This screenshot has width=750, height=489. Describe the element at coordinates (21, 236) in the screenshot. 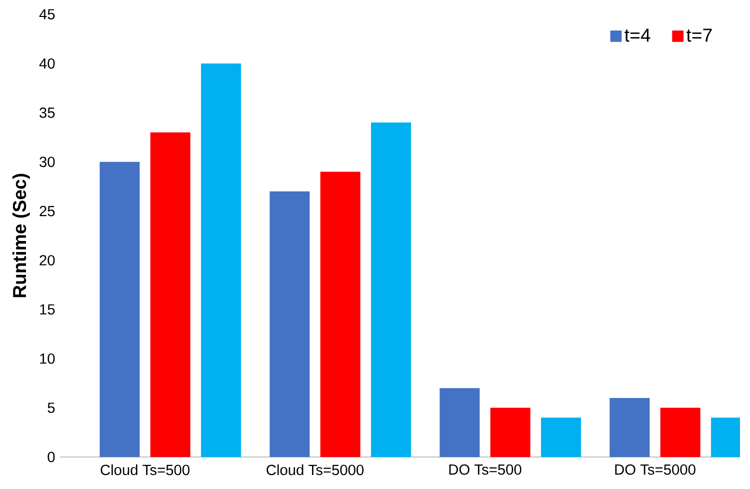

I see `y-axis-title: Runtime (Sec)` at that location.